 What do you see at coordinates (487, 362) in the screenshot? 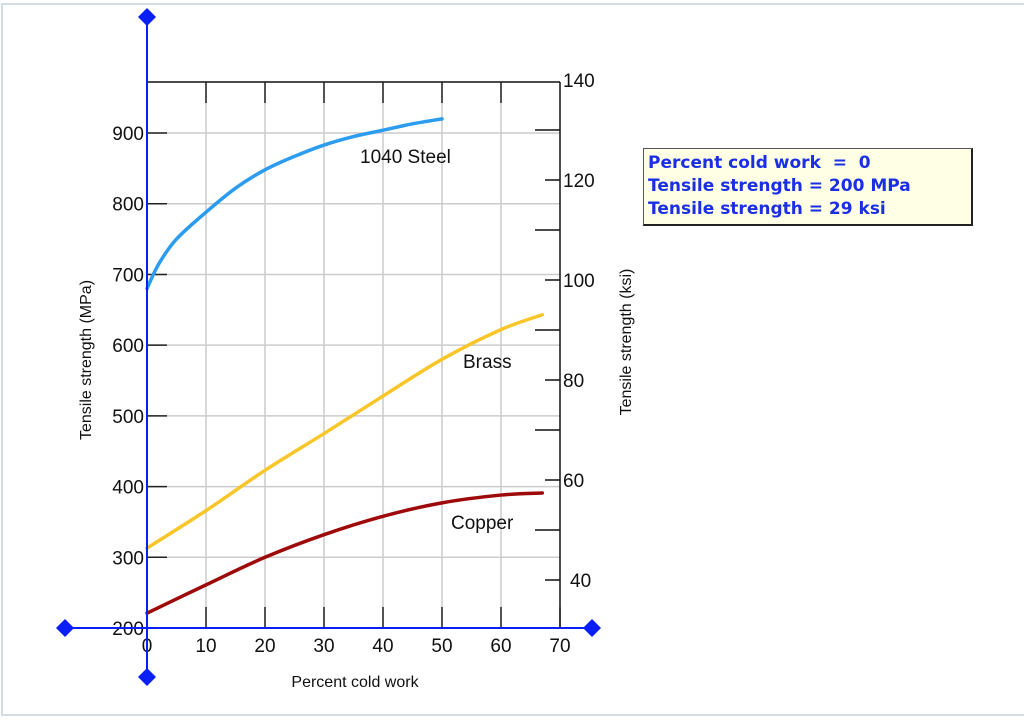
I see `label-brass: Brass` at bounding box center [487, 362].